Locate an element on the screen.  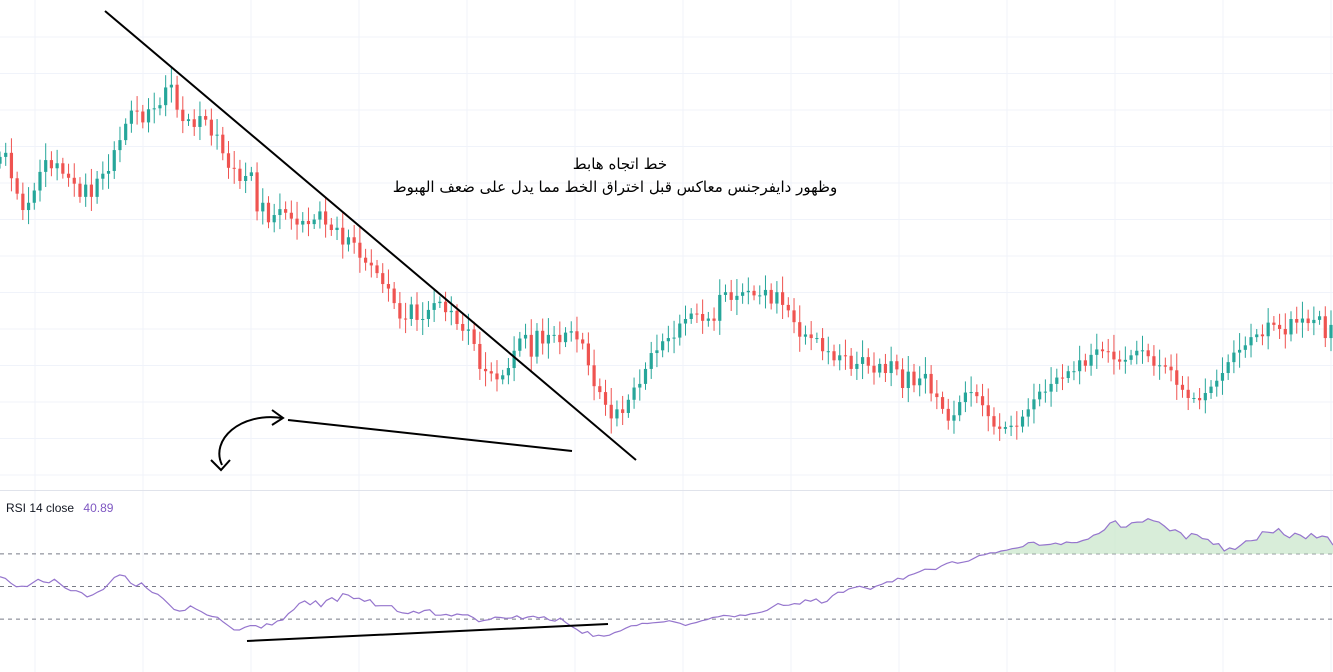
rsi-legend-name: RSI is located at coordinates (16, 508).